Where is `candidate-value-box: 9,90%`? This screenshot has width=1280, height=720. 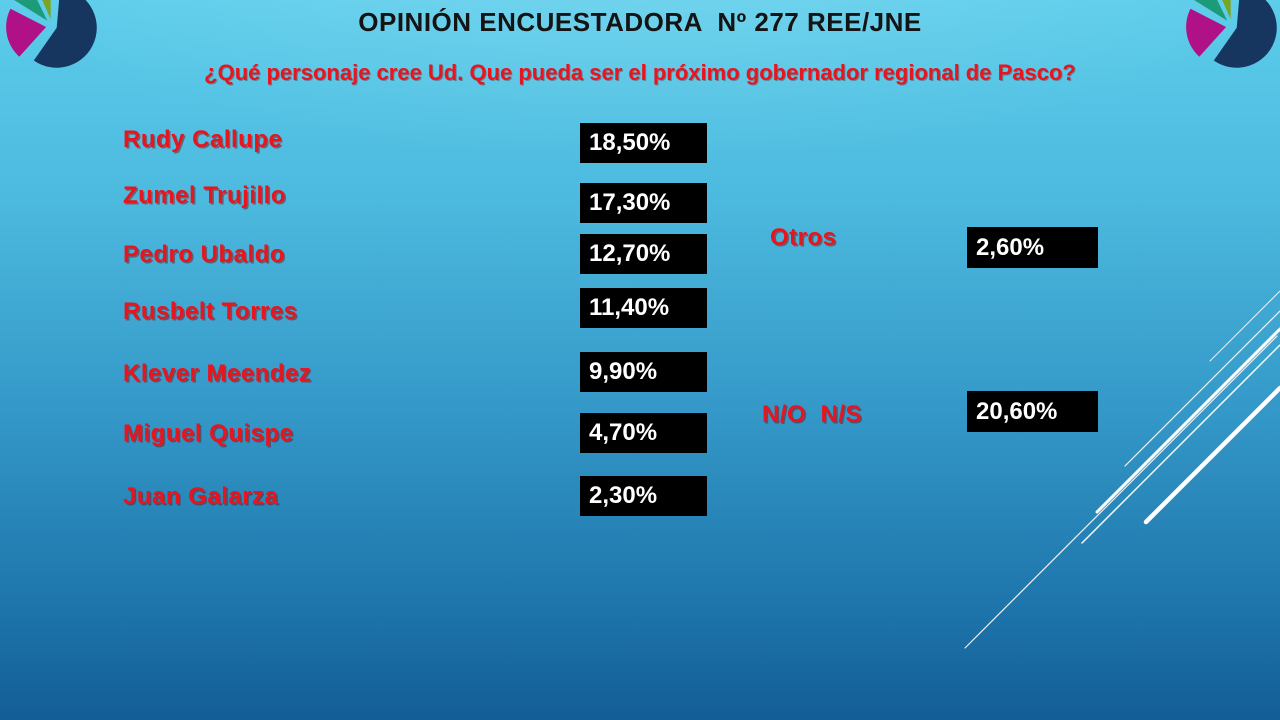
candidate-value-box: 9,90% is located at coordinates (643, 372).